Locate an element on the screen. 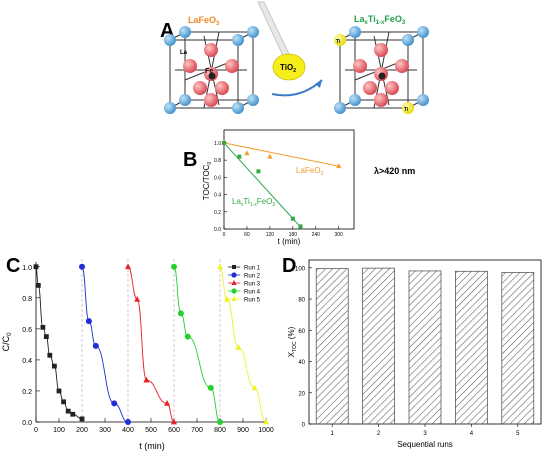 Image resolution: width=550 pixels, height=459 pixels. panel-c-ytick-label: 0.0 is located at coordinates (27, 423).